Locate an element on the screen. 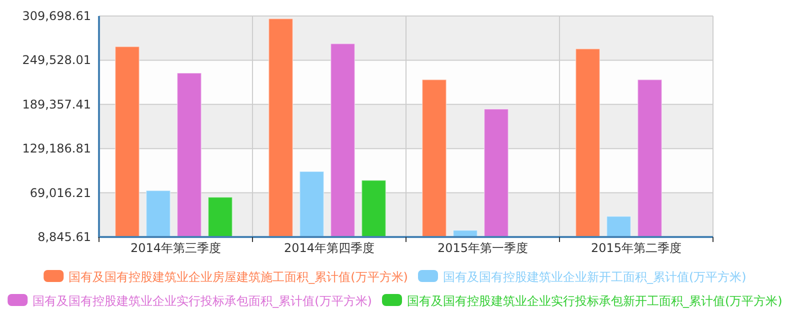  legend-label: 国有及国有控股建筑业企业新开工面积_累计值(万平方米) is located at coordinates (594, 277).